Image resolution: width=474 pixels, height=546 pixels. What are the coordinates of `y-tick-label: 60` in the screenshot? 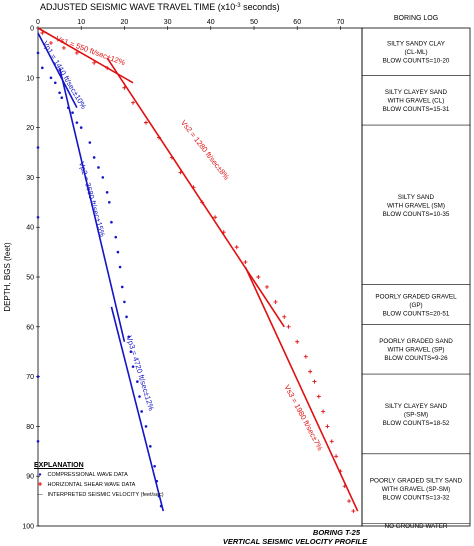 It's located at (30, 327).